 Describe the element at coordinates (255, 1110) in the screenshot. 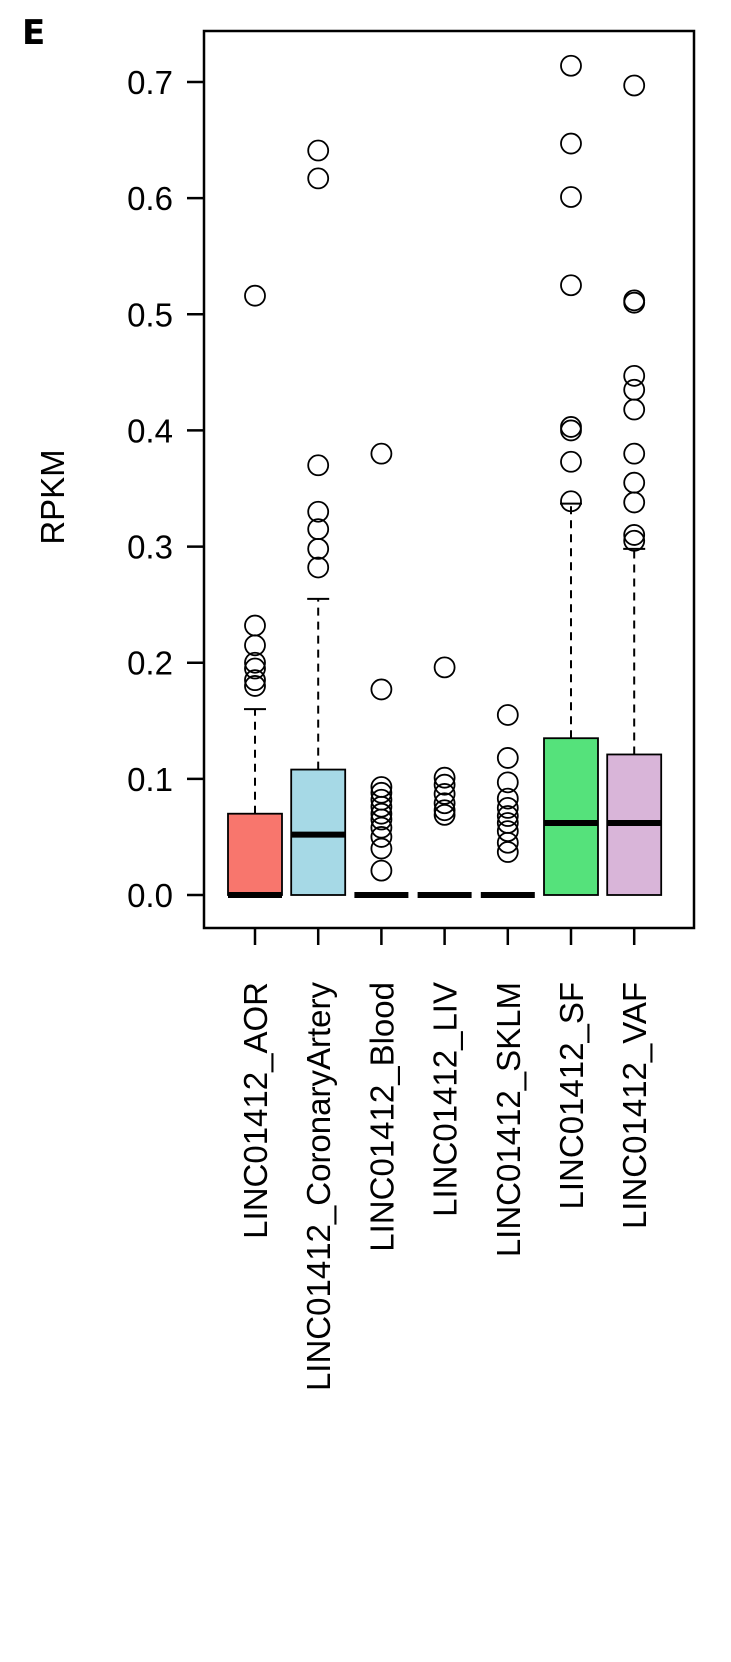

I see `x-category-label: LINC01412_AOR` at that location.